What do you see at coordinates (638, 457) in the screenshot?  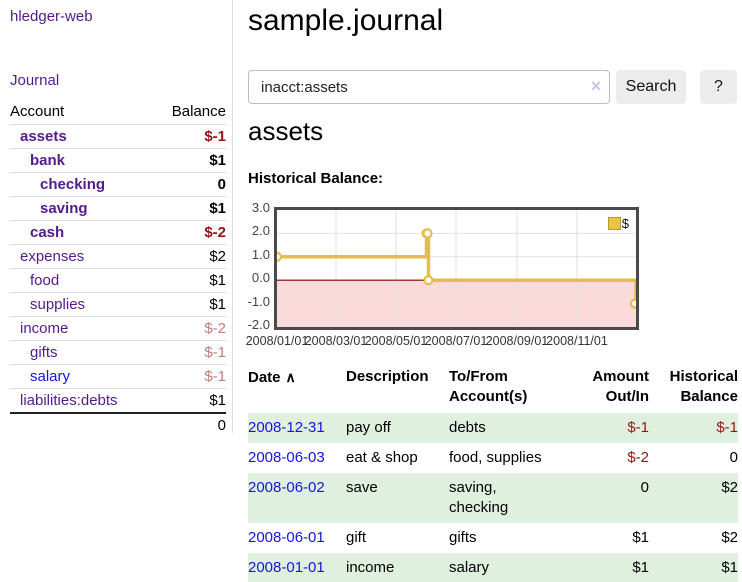 I see `transaction-amount: $-2` at bounding box center [638, 457].